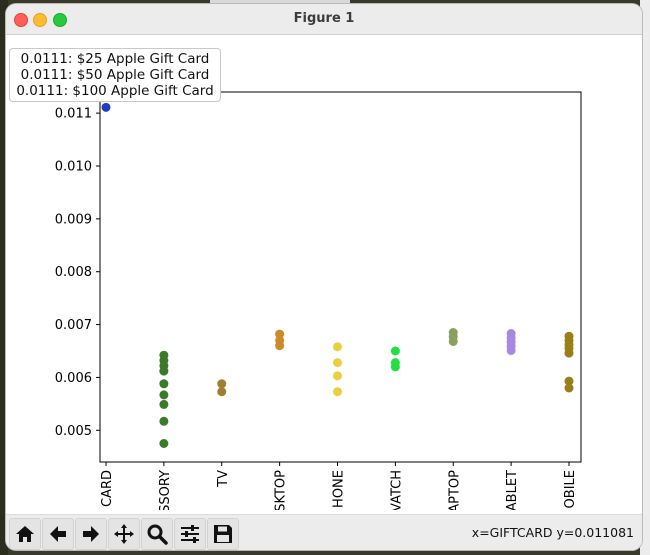 The height and width of the screenshot is (555, 650). Describe the element at coordinates (73, 378) in the screenshot. I see `y-tick-label: 0.006` at that location.